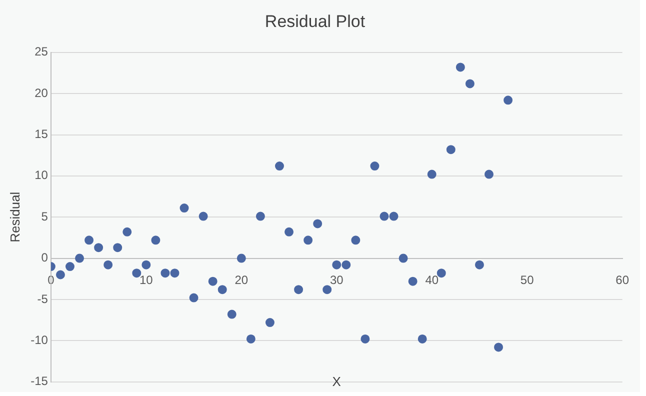 Image resolution: width=646 pixels, height=396 pixels. What do you see at coordinates (146, 279) in the screenshot?
I see `x-tick-label: 10` at bounding box center [146, 279].